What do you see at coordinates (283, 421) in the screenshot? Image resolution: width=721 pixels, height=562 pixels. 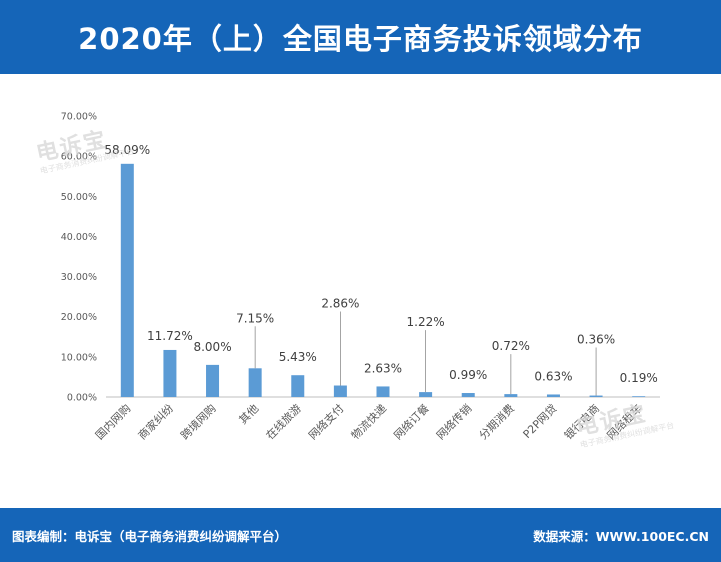 I see `category-label: 在线旅游` at bounding box center [283, 421].